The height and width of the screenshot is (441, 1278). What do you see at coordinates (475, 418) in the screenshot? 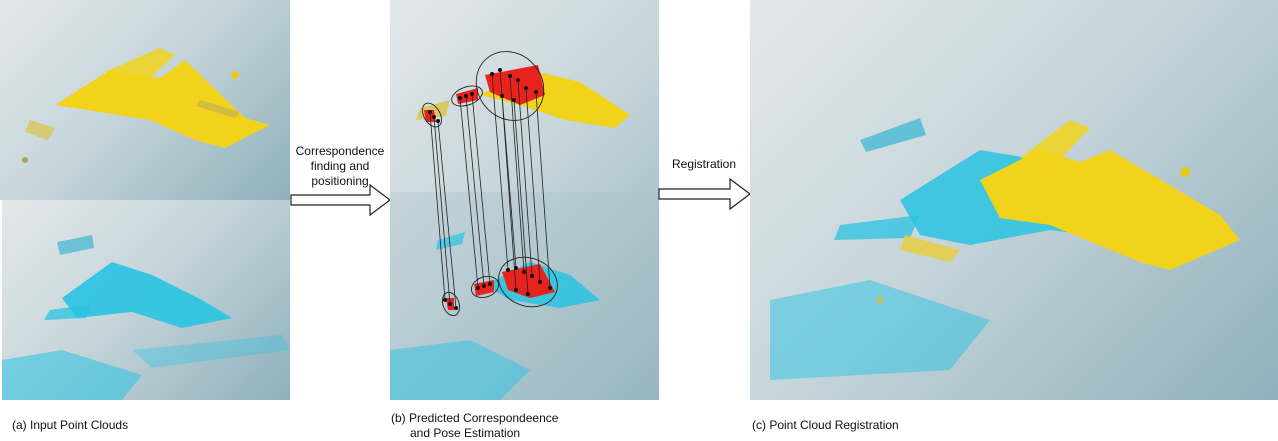
I see `caption-b-line-1: (b) Predicted Correspondeence` at bounding box center [475, 418].